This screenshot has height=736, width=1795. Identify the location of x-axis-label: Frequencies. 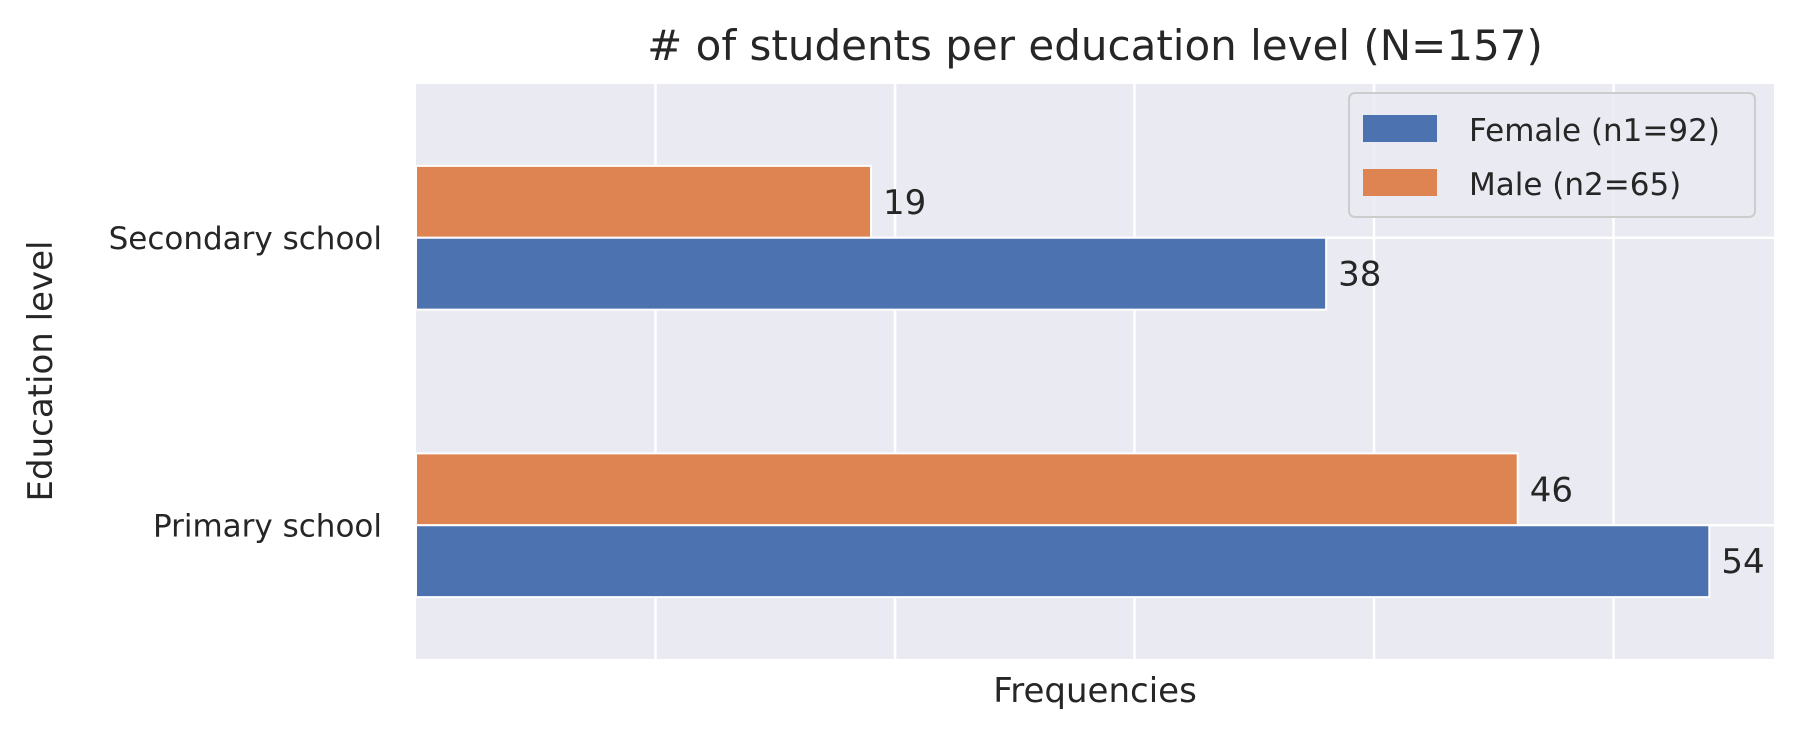
(1095, 691).